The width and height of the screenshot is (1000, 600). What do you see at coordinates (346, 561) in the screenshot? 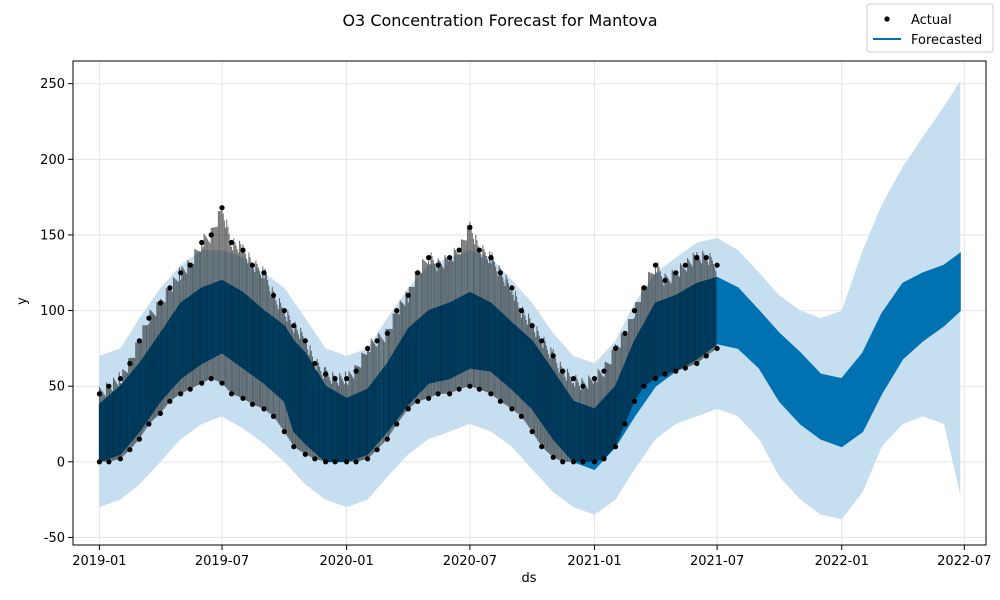
I see `x-tick-label: 2020-01` at bounding box center [346, 561].